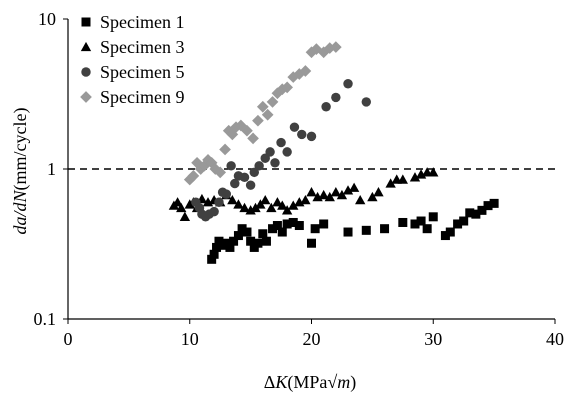  Describe the element at coordinates (142, 22) in the screenshot. I see `legend-label-1: Specimen 1` at that location.